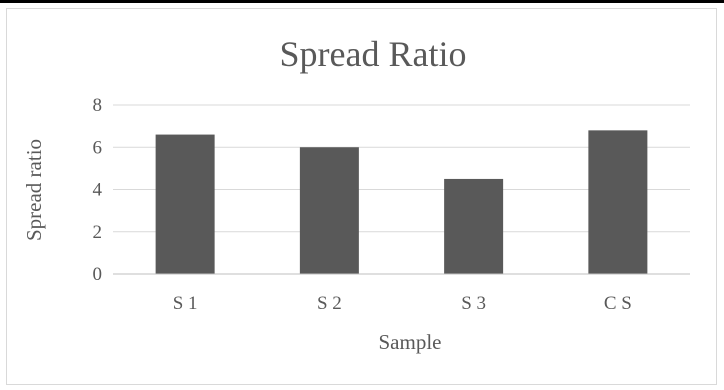 Image resolution: width=724 pixels, height=390 pixels. Describe the element at coordinates (362, 1) in the screenshot. I see `top-rule` at that location.